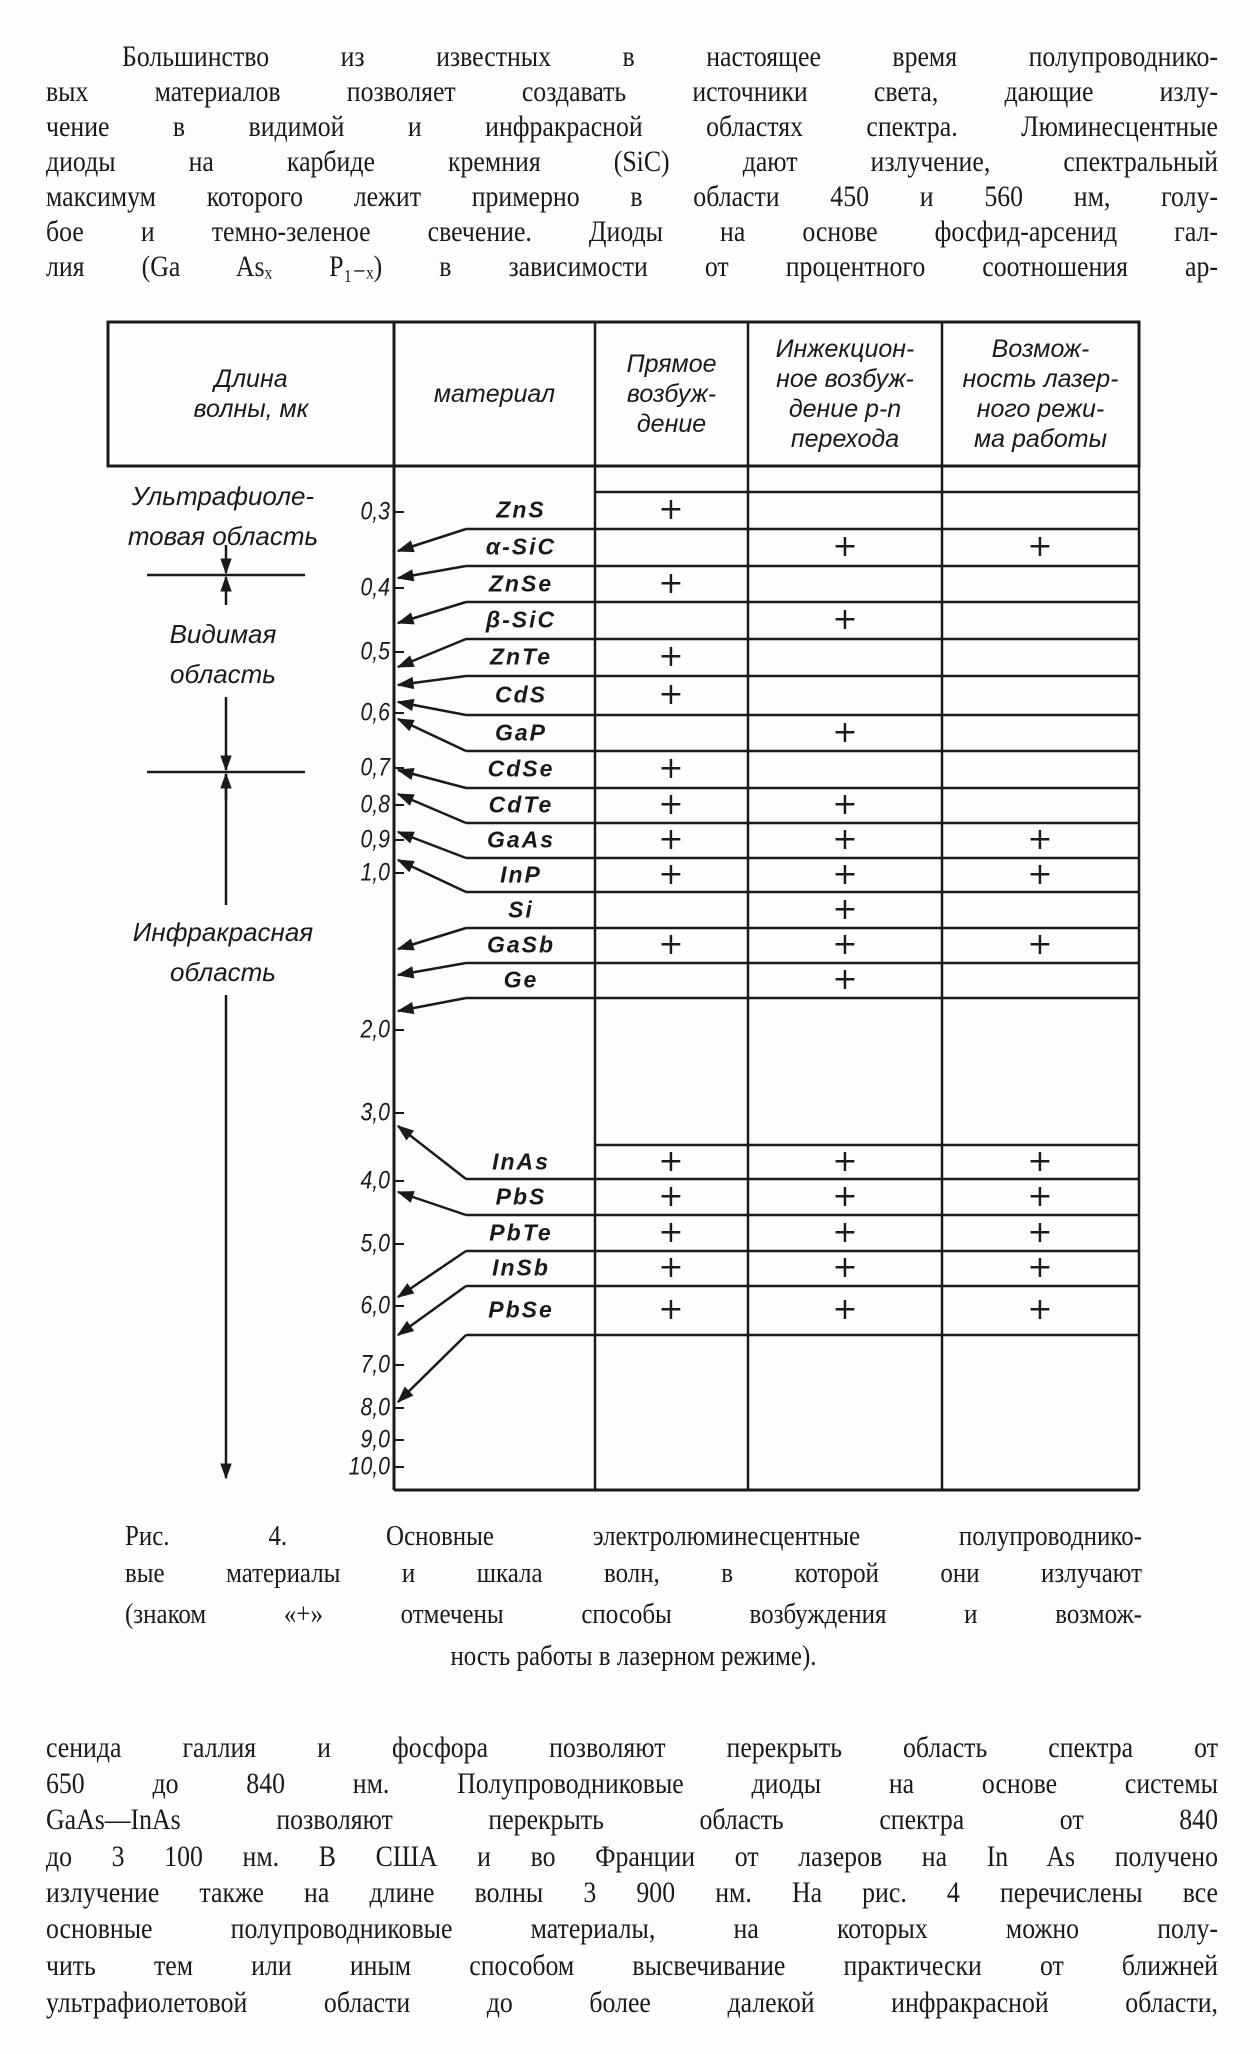  I want to click on material-name: α-SiC, so click(521, 546).